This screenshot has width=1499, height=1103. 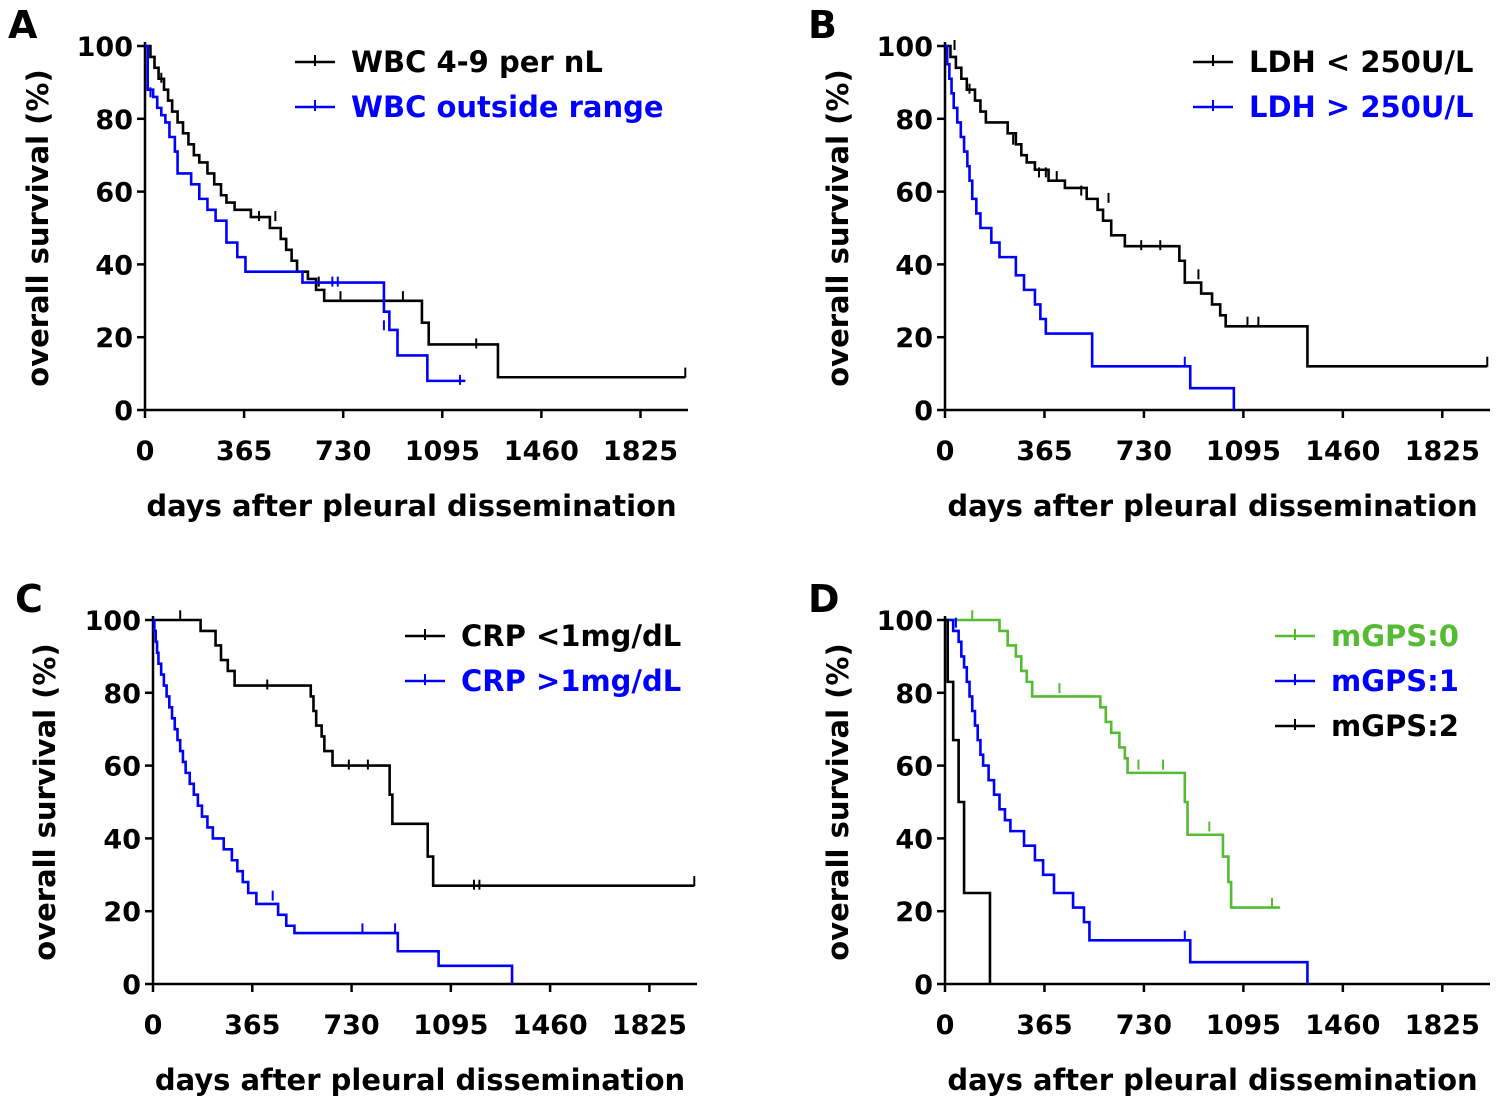 What do you see at coordinates (29, 599) in the screenshot?
I see `panel-letter: C` at bounding box center [29, 599].